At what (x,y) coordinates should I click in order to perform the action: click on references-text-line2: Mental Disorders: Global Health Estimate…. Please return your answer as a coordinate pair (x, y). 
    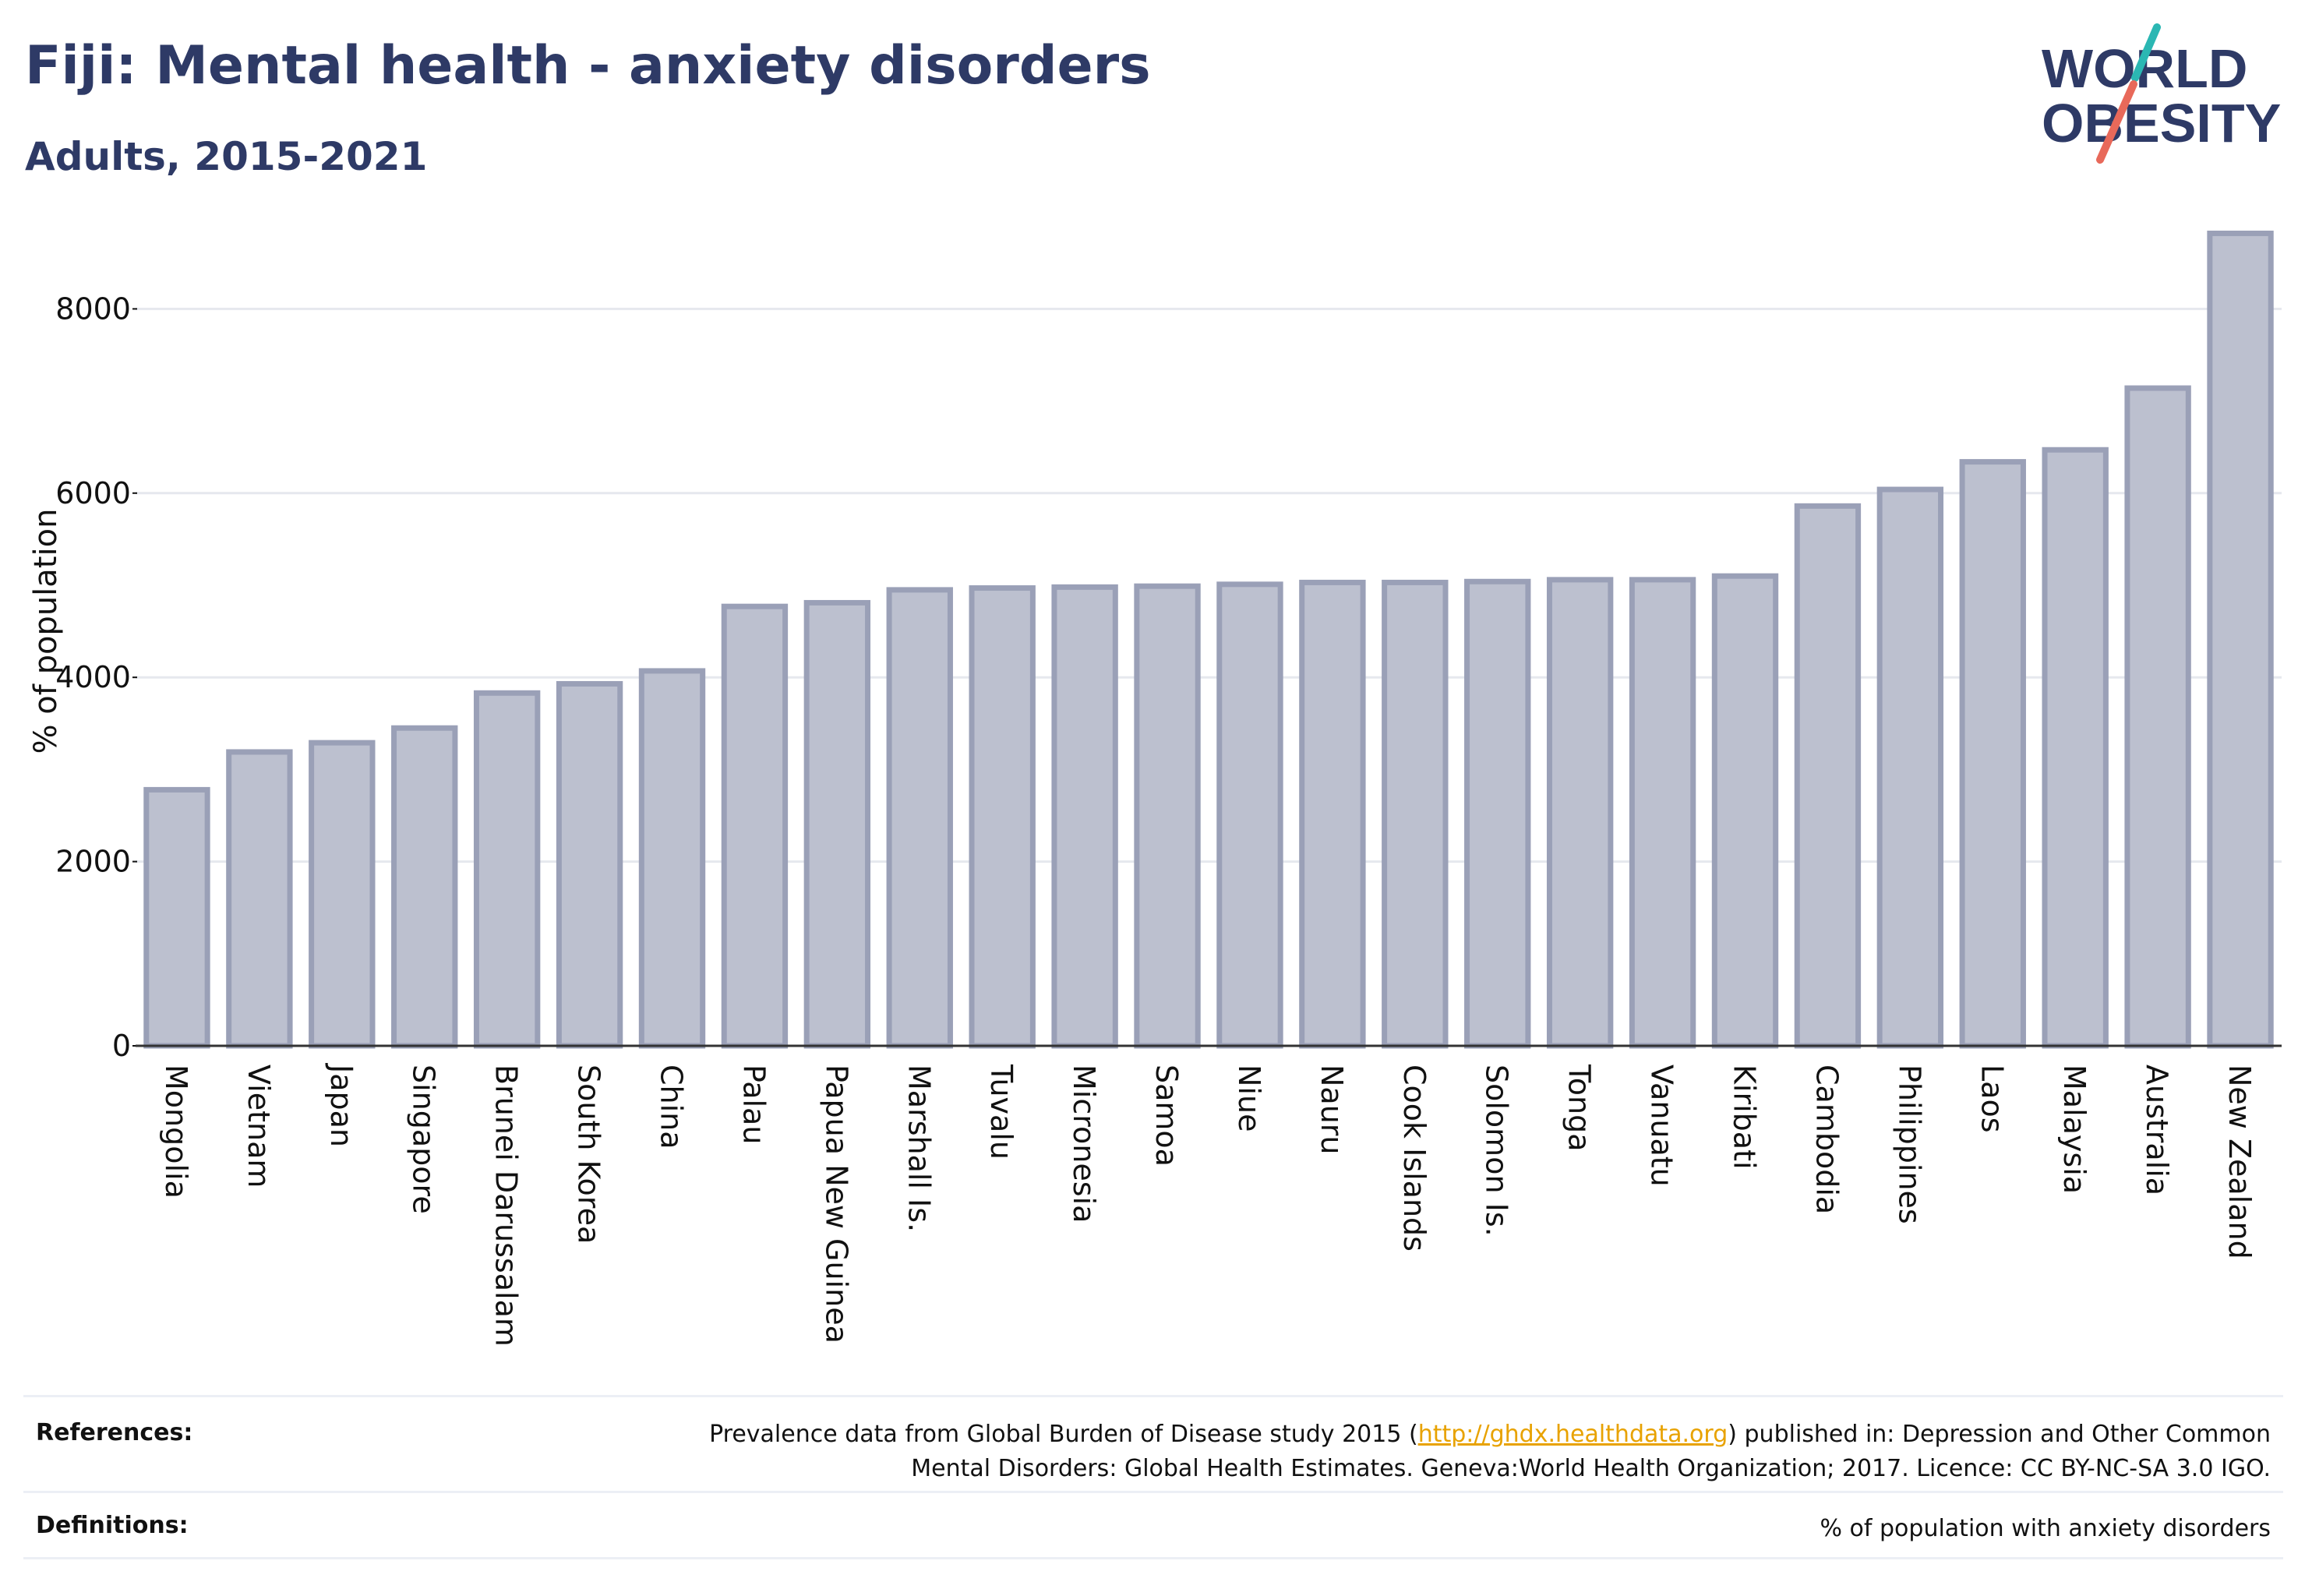
    Looking at the image, I should click on (1591, 1468).